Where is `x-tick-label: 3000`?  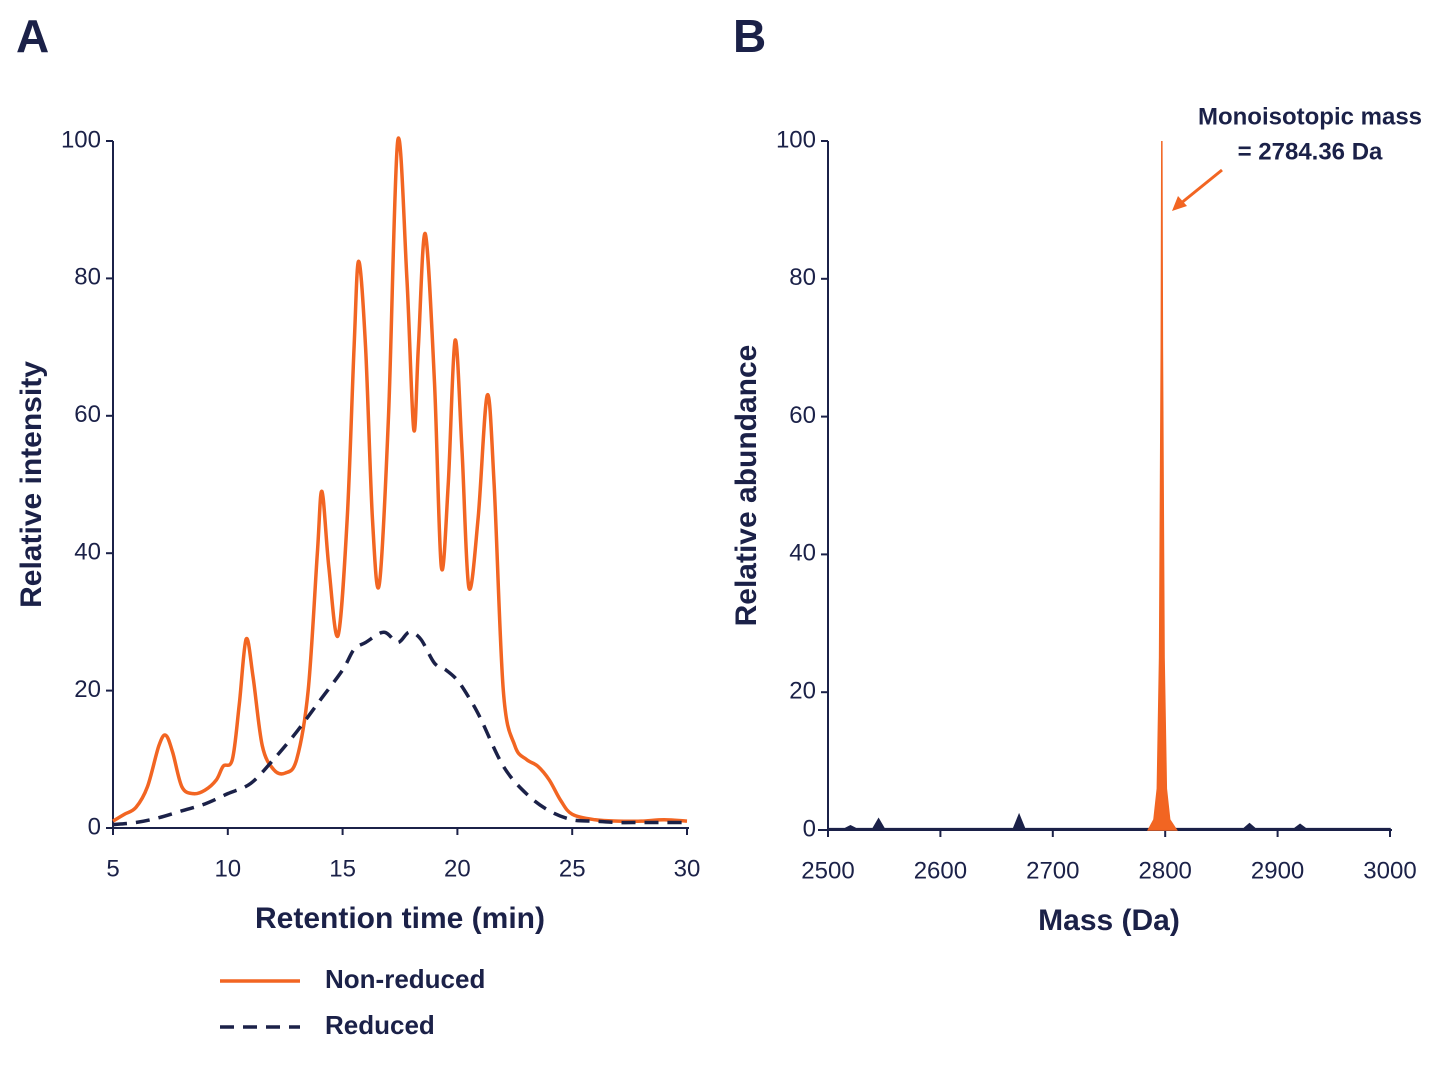
x-tick-label: 3000 is located at coordinates (1389, 870).